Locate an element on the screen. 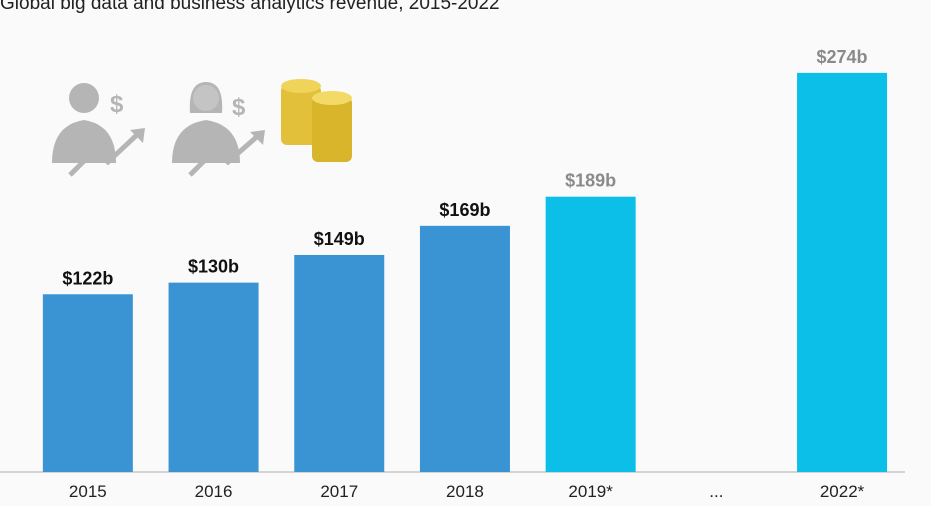  value-label: $149b is located at coordinates (339, 239).